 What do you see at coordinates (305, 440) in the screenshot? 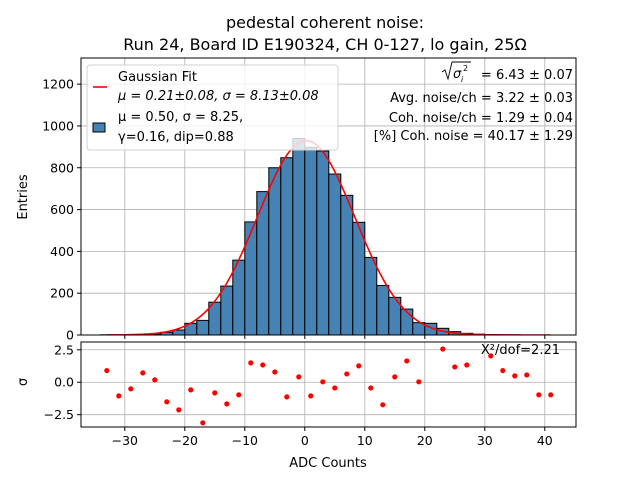
I see `x-tick-label: 0` at bounding box center [305, 440].